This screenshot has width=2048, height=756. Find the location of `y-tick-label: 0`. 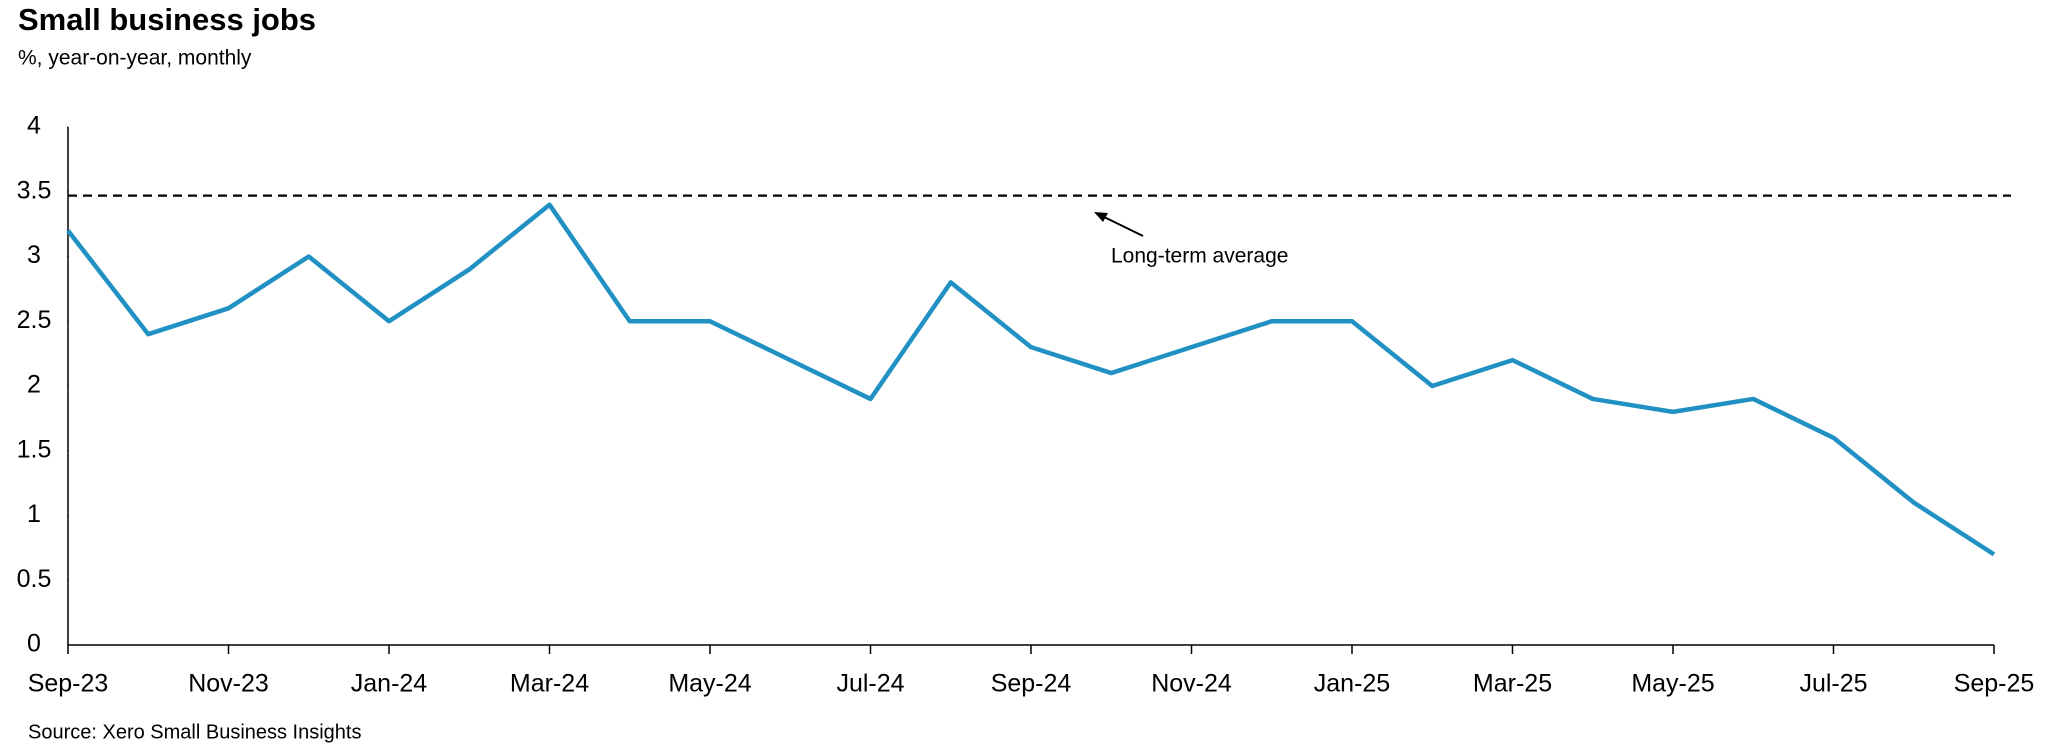

y-tick-label: 0 is located at coordinates (34, 644).